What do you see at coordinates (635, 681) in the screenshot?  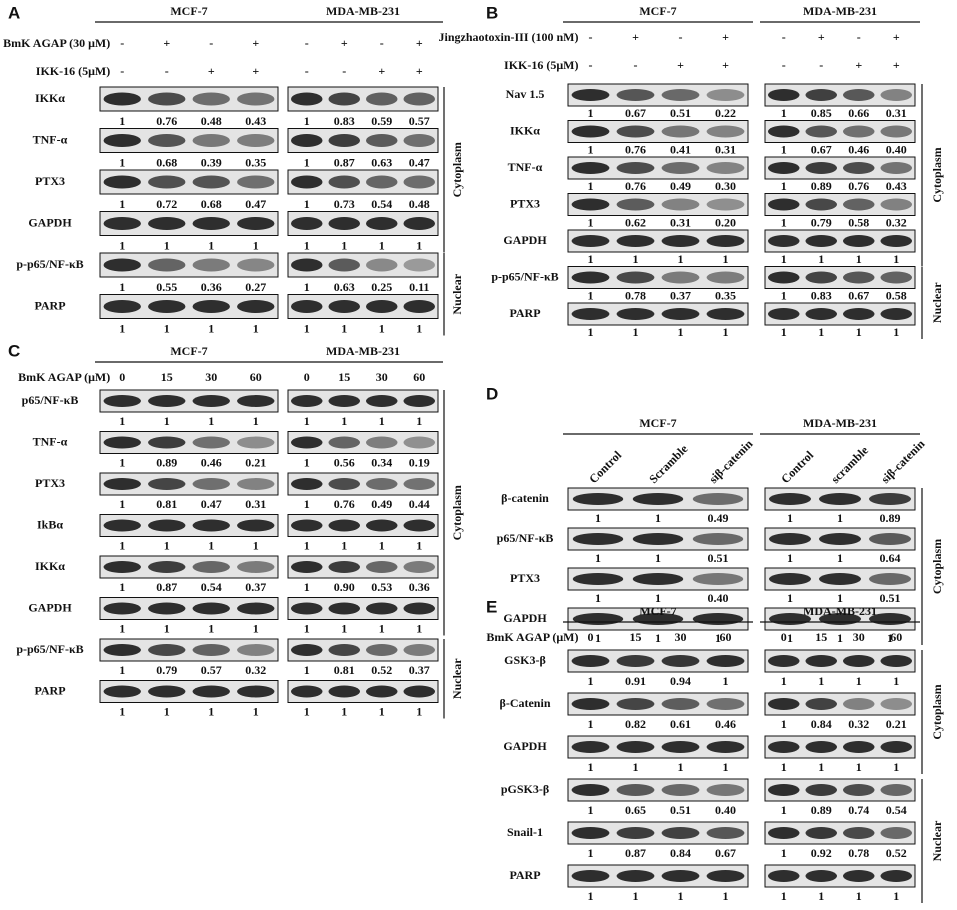 I see `band-value: 0.91` at bounding box center [635, 681].